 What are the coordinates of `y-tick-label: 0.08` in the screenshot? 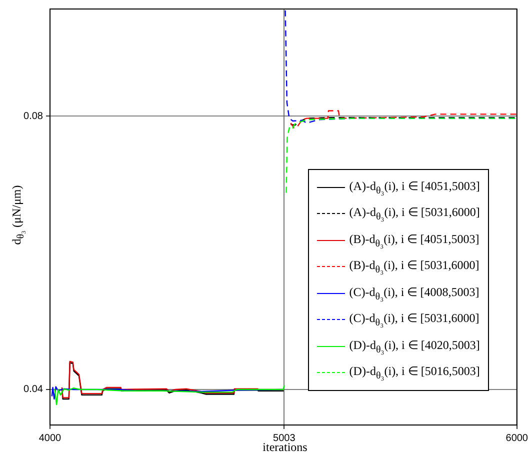 It's located at (34, 116).